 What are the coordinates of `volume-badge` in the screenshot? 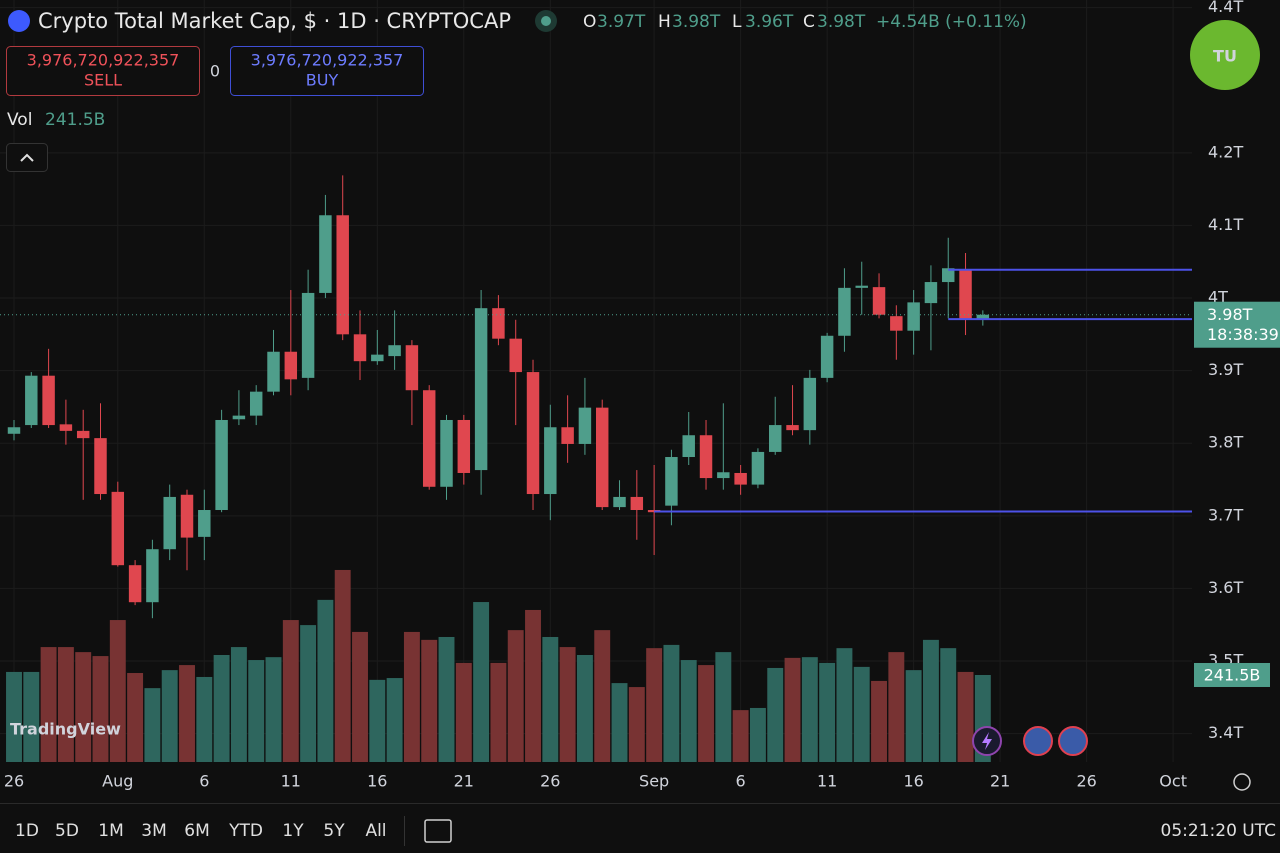 It's located at (1232, 674).